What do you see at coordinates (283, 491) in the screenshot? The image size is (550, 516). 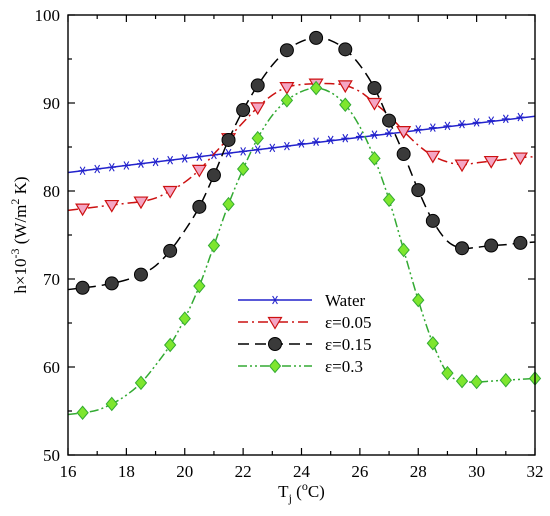 I see `x-title-base: T` at bounding box center [283, 491].